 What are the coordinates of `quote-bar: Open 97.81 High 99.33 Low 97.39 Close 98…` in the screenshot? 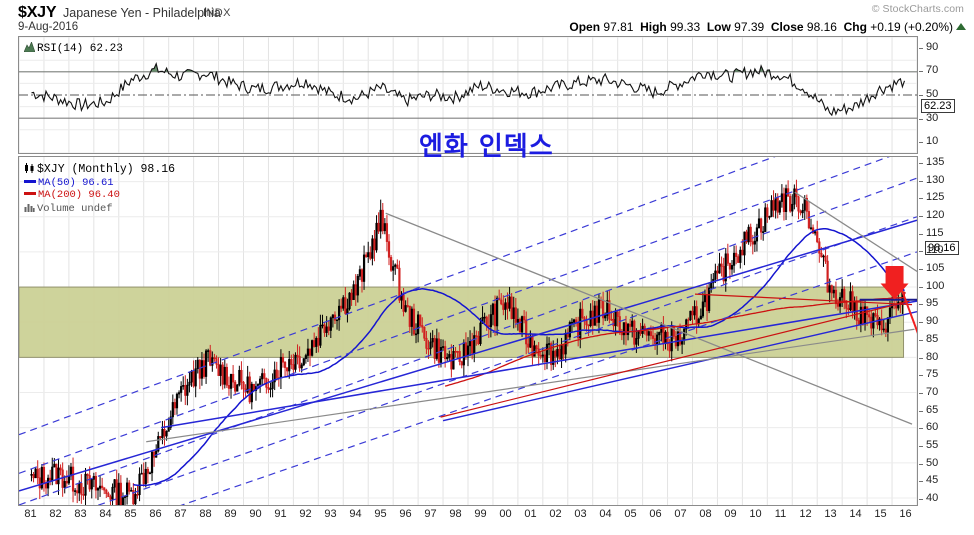 It's located at (767, 27).